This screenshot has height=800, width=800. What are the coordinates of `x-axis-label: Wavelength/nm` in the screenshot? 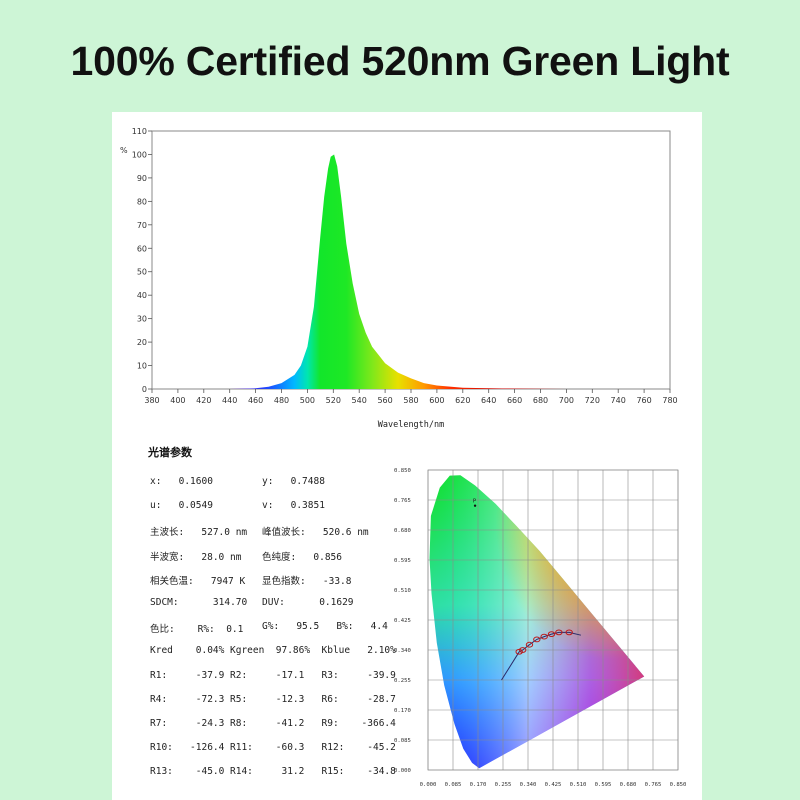 It's located at (411, 425).